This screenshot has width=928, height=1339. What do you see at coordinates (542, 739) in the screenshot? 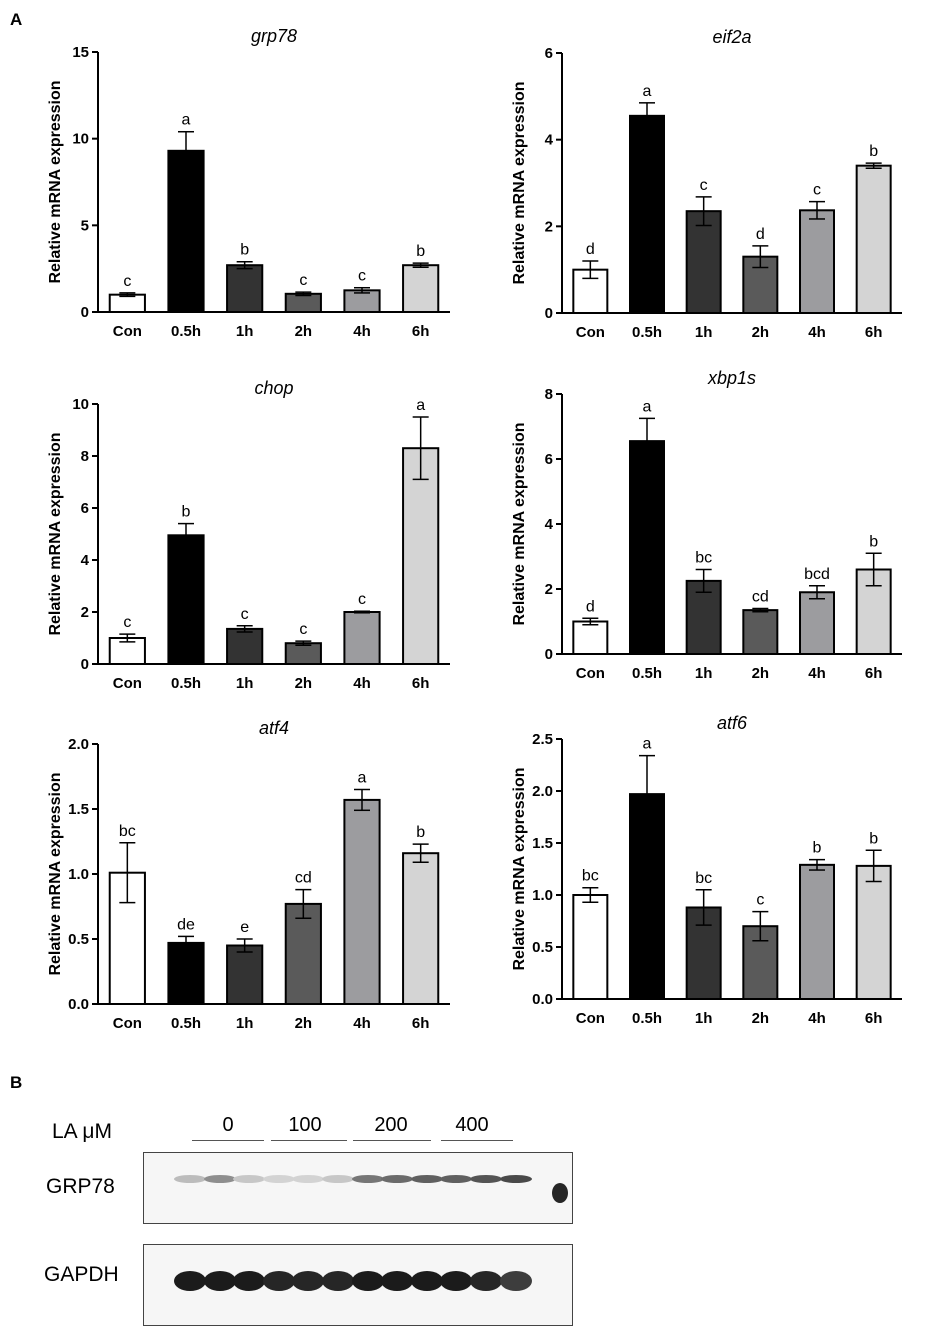
I see `y-tick-label: 2.5` at bounding box center [542, 739].